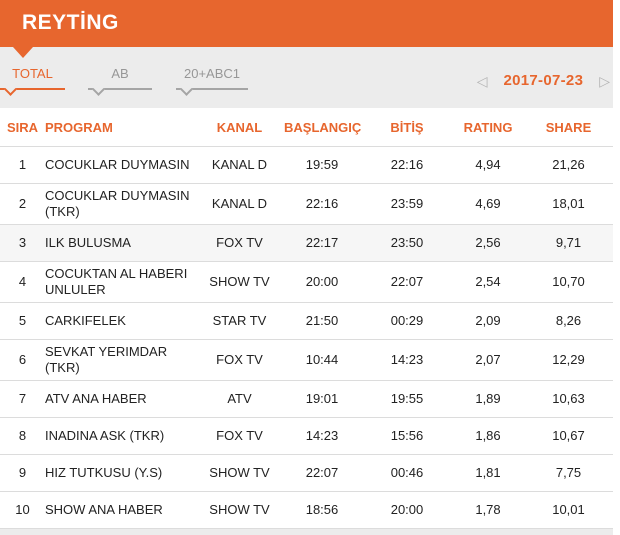 The width and height of the screenshot is (620, 535). Describe the element at coordinates (121, 360) in the screenshot. I see `cell-program: SEVKAT YERIMDAR (TKR)` at that location.